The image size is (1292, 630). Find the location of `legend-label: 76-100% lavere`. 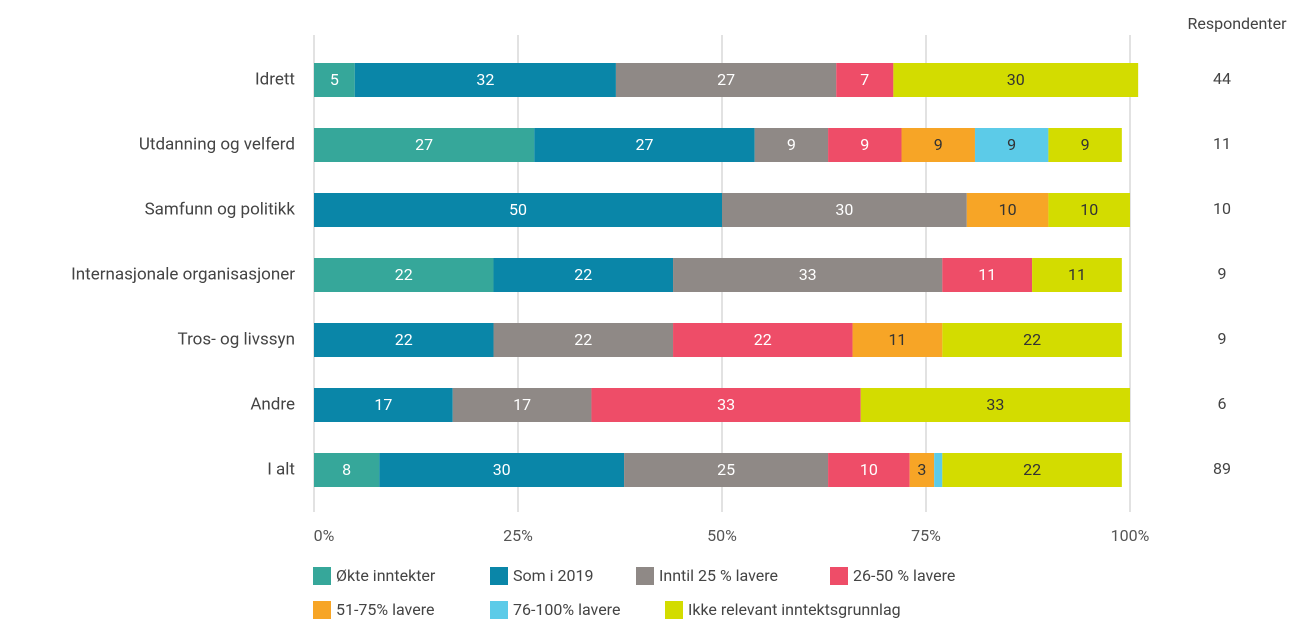

legend-label: 76-100% lavere is located at coordinates (566, 609).